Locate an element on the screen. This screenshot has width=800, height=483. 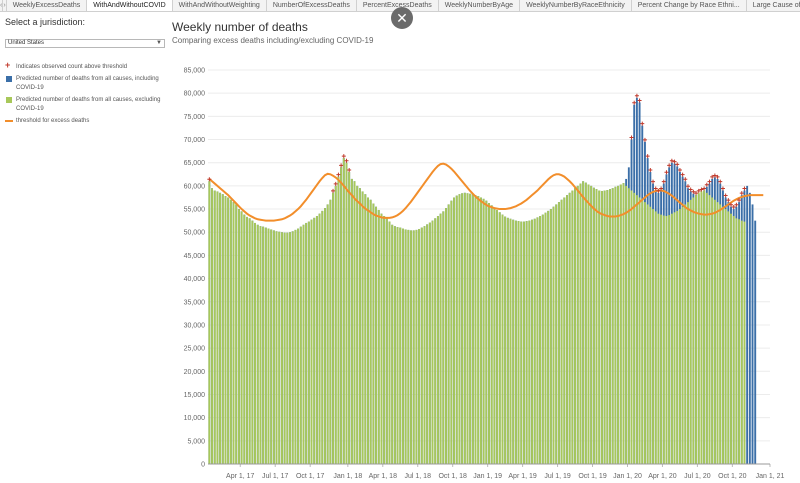
y-tick-label: 0 is located at coordinates (203, 465).